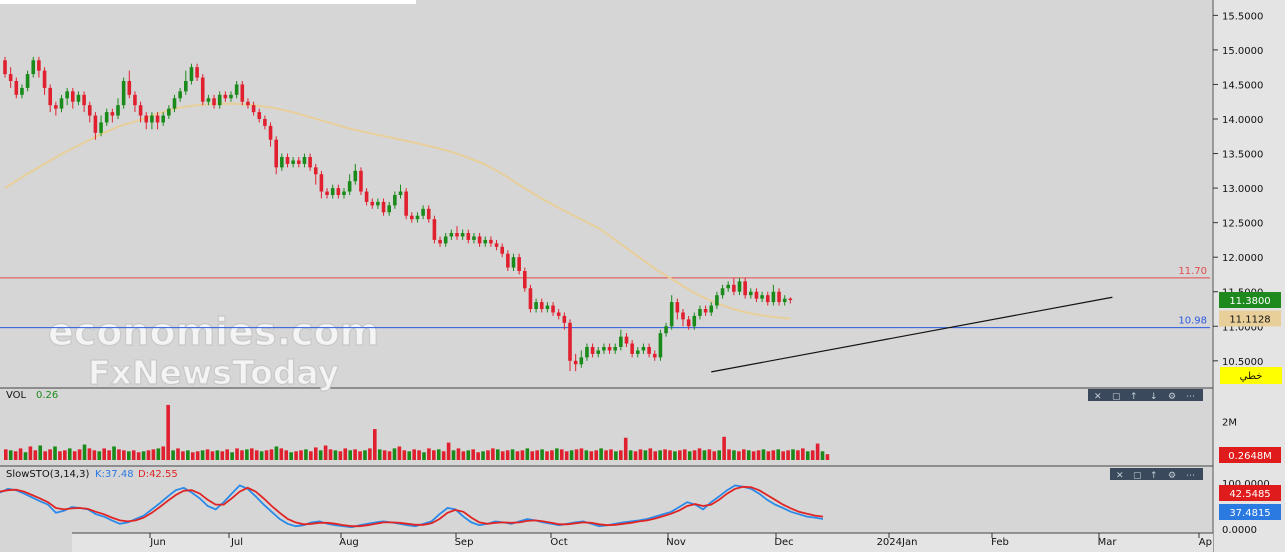  I want to click on volume-indicator-value: 0.26, so click(47, 395).